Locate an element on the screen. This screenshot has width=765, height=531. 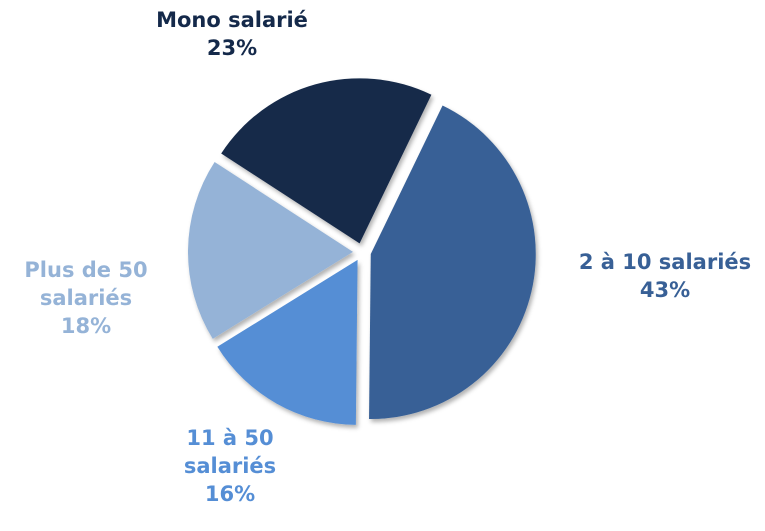
category-label: 11 à 50 salariés is located at coordinates (230, 452).